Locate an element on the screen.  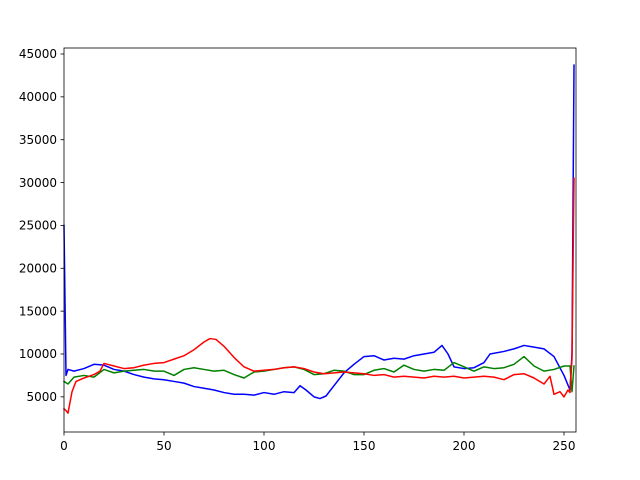
x-tick-label: 100 is located at coordinates (264, 446).